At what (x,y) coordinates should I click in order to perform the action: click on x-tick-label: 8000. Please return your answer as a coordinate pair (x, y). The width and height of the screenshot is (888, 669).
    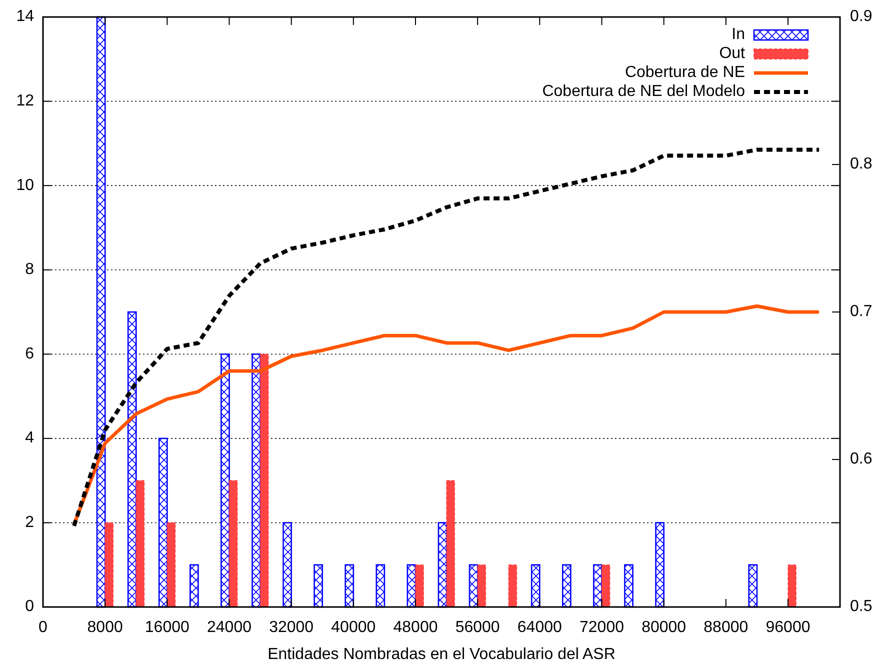
    Looking at the image, I should click on (105, 627).